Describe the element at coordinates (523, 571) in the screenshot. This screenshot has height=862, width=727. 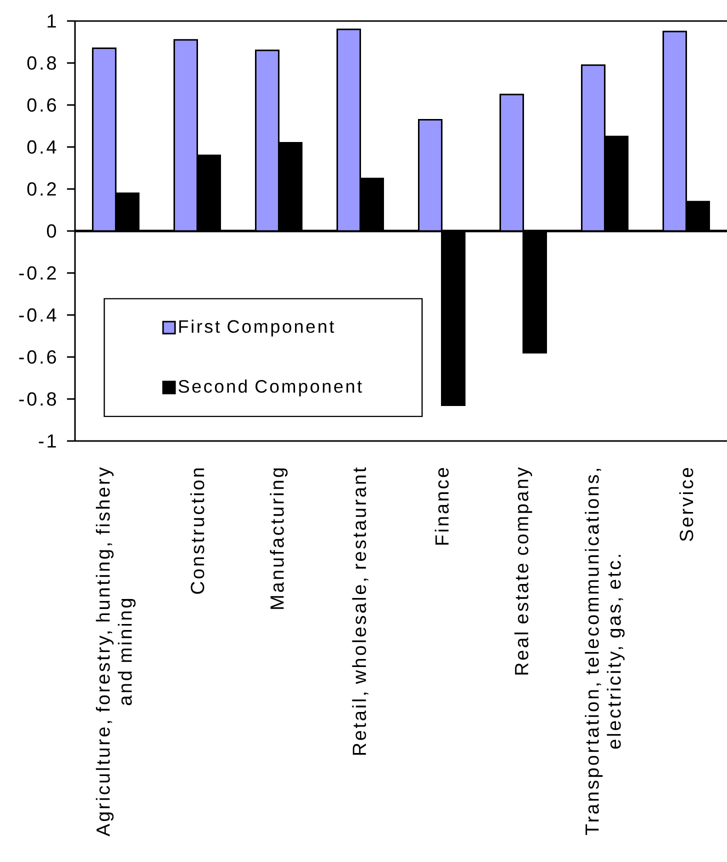
I see `x-tick-label: Real estate company` at that location.